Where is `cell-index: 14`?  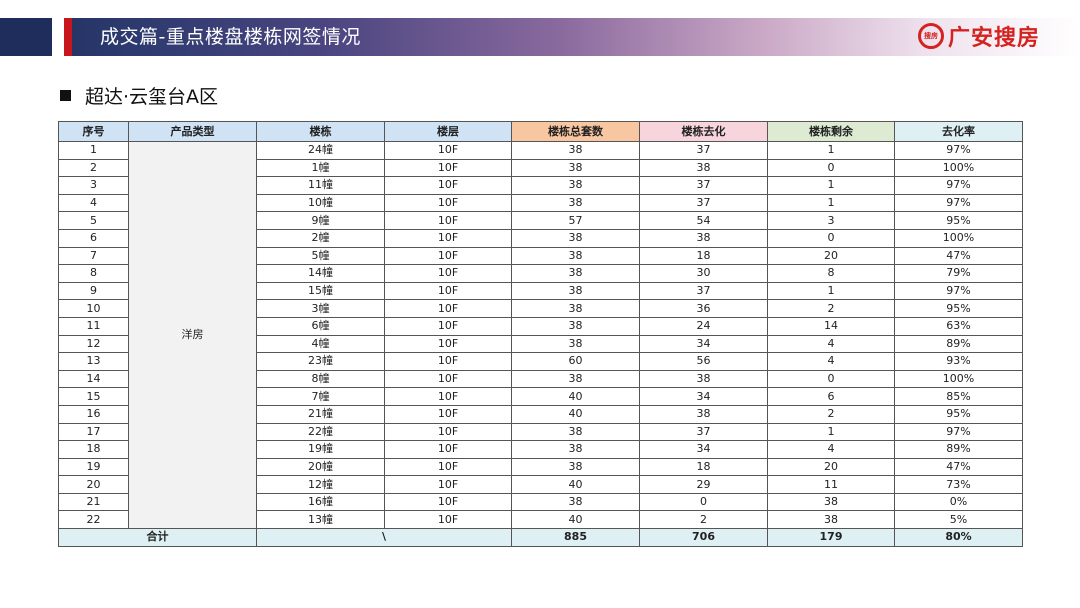
cell-index: 14 is located at coordinates (93, 379).